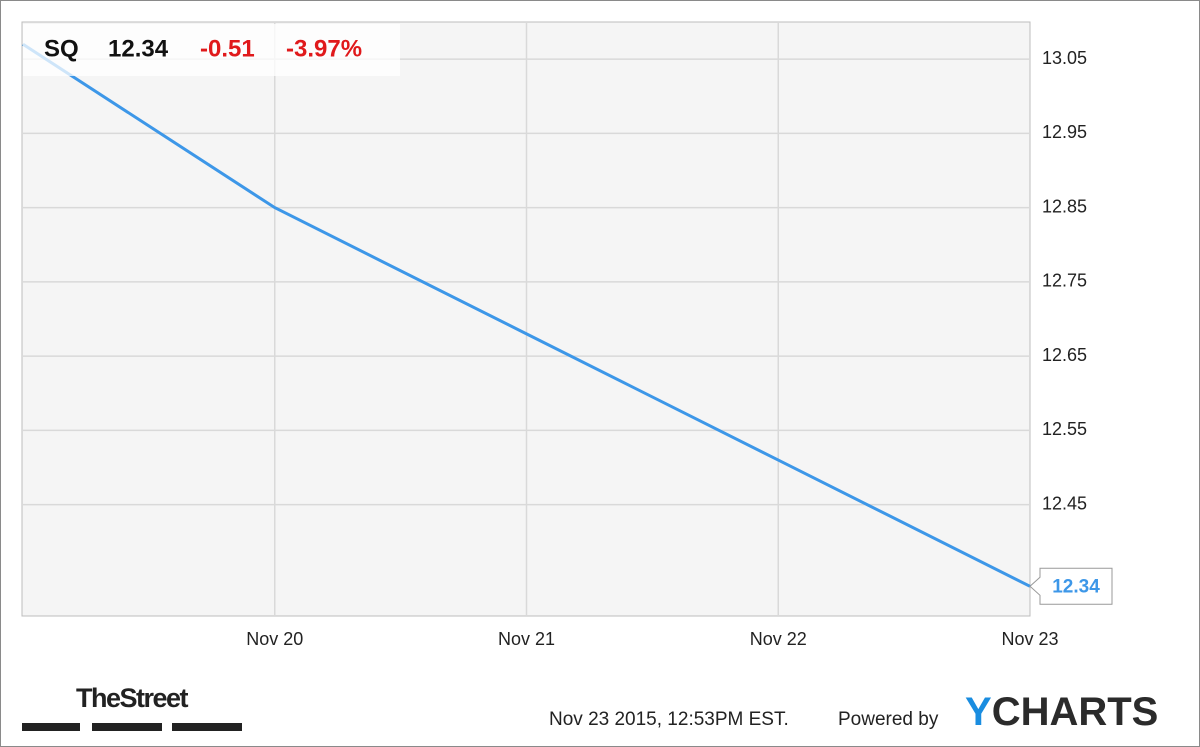 The image size is (1200, 747). I want to click on value-label-box, so click(1071, 586).